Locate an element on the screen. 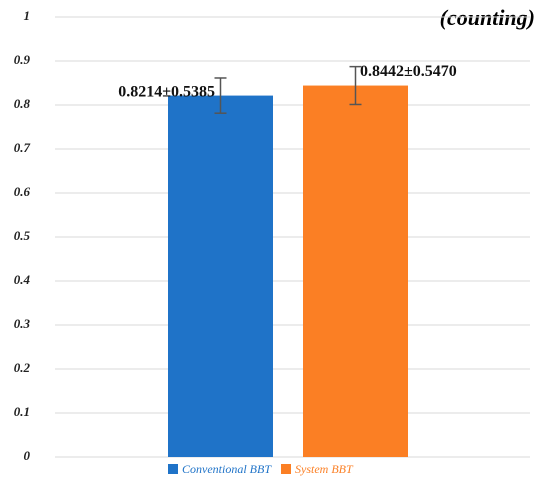 The height and width of the screenshot is (488, 550). y-tick-label: 0.6 is located at coordinates (22, 191).